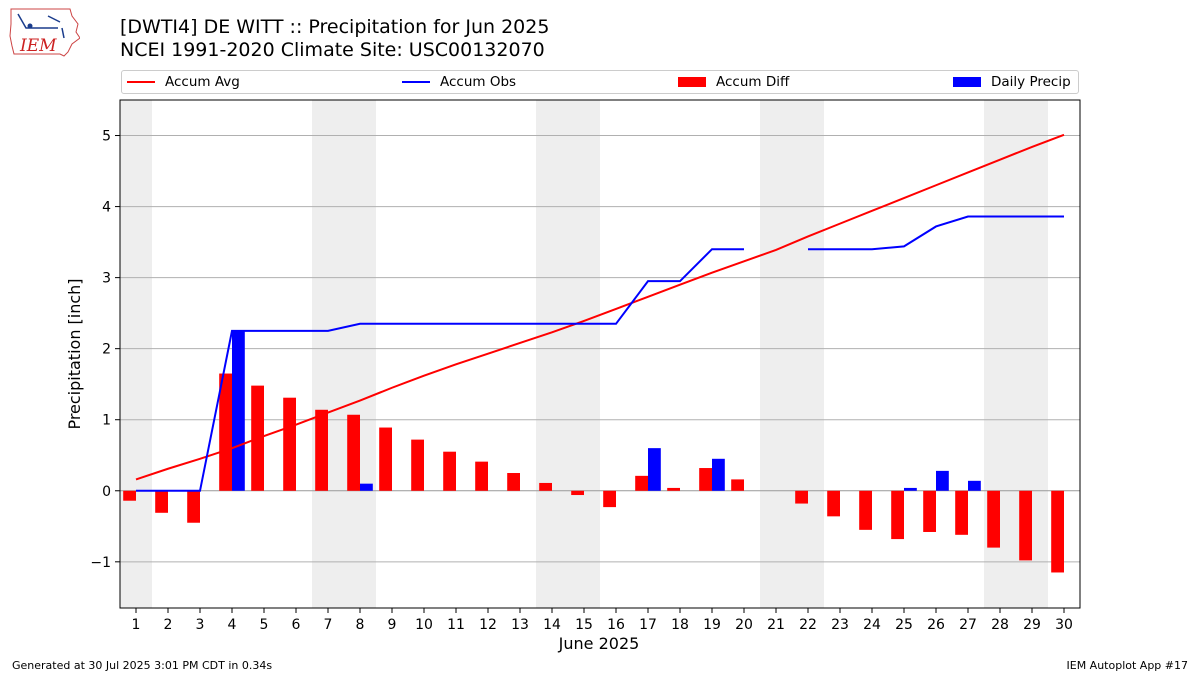 The image size is (1200, 675). What do you see at coordinates (106, 421) in the screenshot?
I see `y-tick-label-1: 1` at bounding box center [106, 421].